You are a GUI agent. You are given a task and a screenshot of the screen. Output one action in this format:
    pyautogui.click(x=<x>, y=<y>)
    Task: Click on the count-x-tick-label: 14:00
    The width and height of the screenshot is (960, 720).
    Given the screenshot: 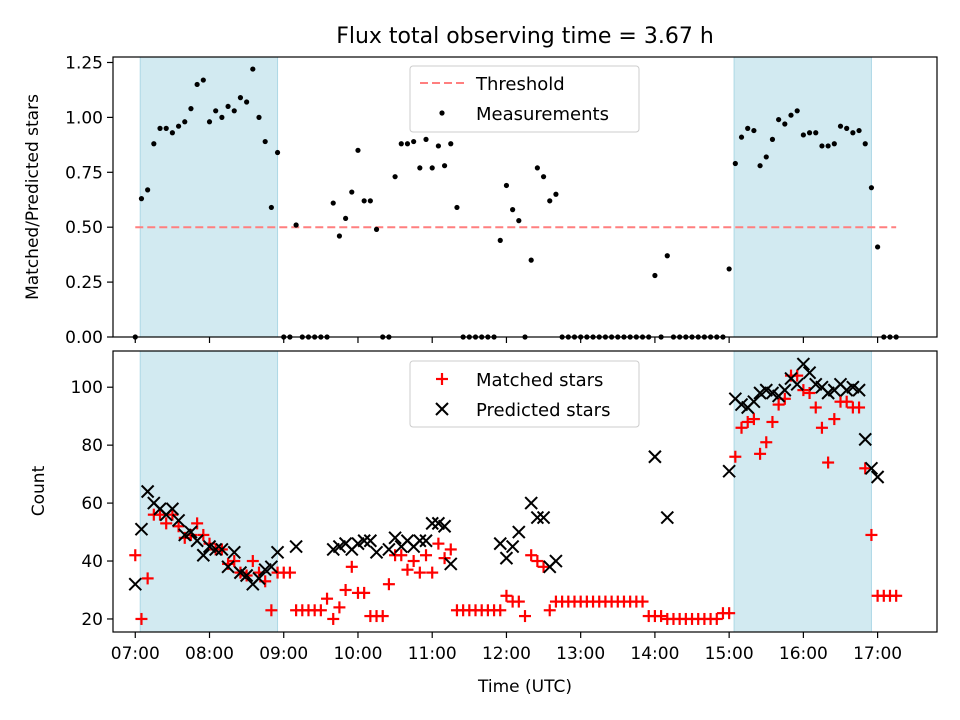 What is the action you would take?
    pyautogui.click(x=654, y=654)
    